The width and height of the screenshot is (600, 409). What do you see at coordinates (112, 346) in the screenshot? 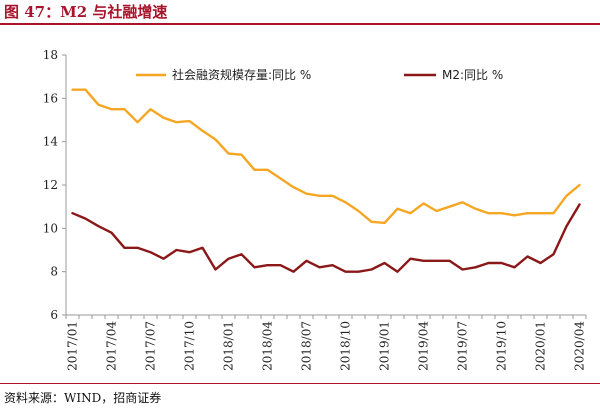
I see `x-tick-label: 2017/04` at bounding box center [112, 346].